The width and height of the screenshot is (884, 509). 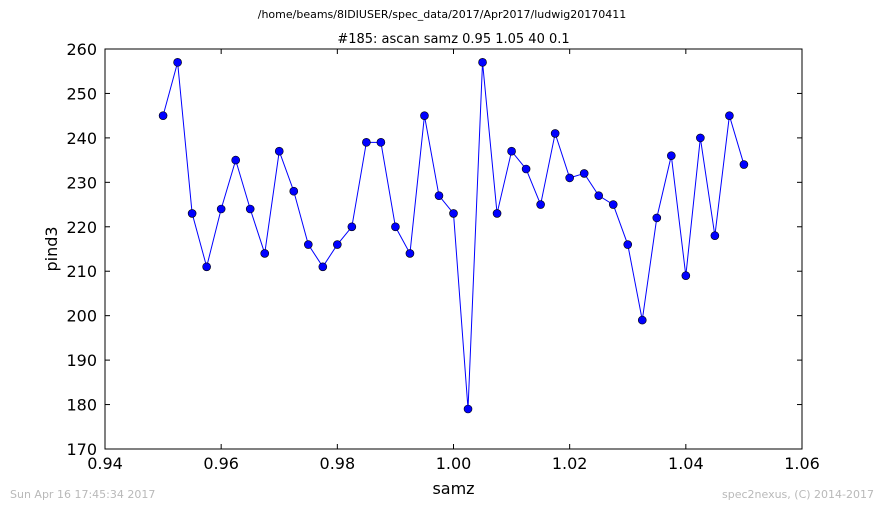 What do you see at coordinates (81, 449) in the screenshot?
I see `y-tick-label: 170` at bounding box center [81, 449].